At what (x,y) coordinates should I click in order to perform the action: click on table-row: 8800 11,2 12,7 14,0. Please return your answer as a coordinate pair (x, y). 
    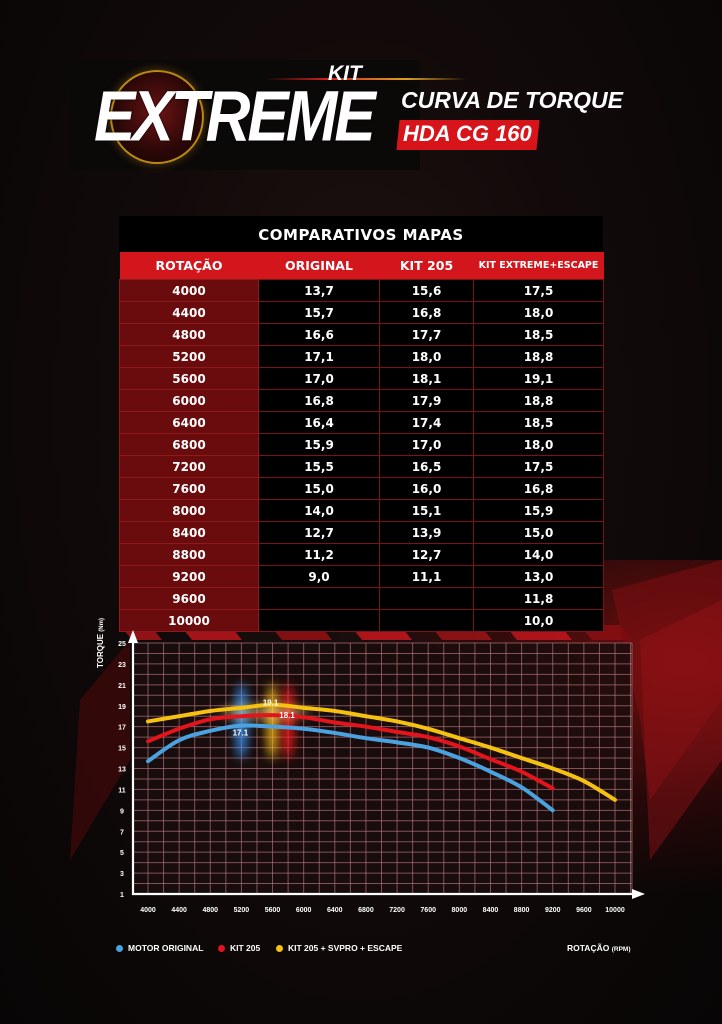
    Looking at the image, I should click on (361, 554).